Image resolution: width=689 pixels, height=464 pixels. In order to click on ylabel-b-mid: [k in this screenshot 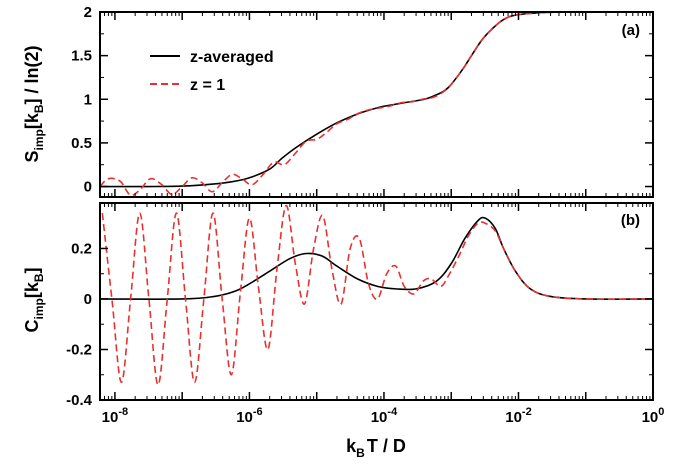, I will do `click(32, 289)`.